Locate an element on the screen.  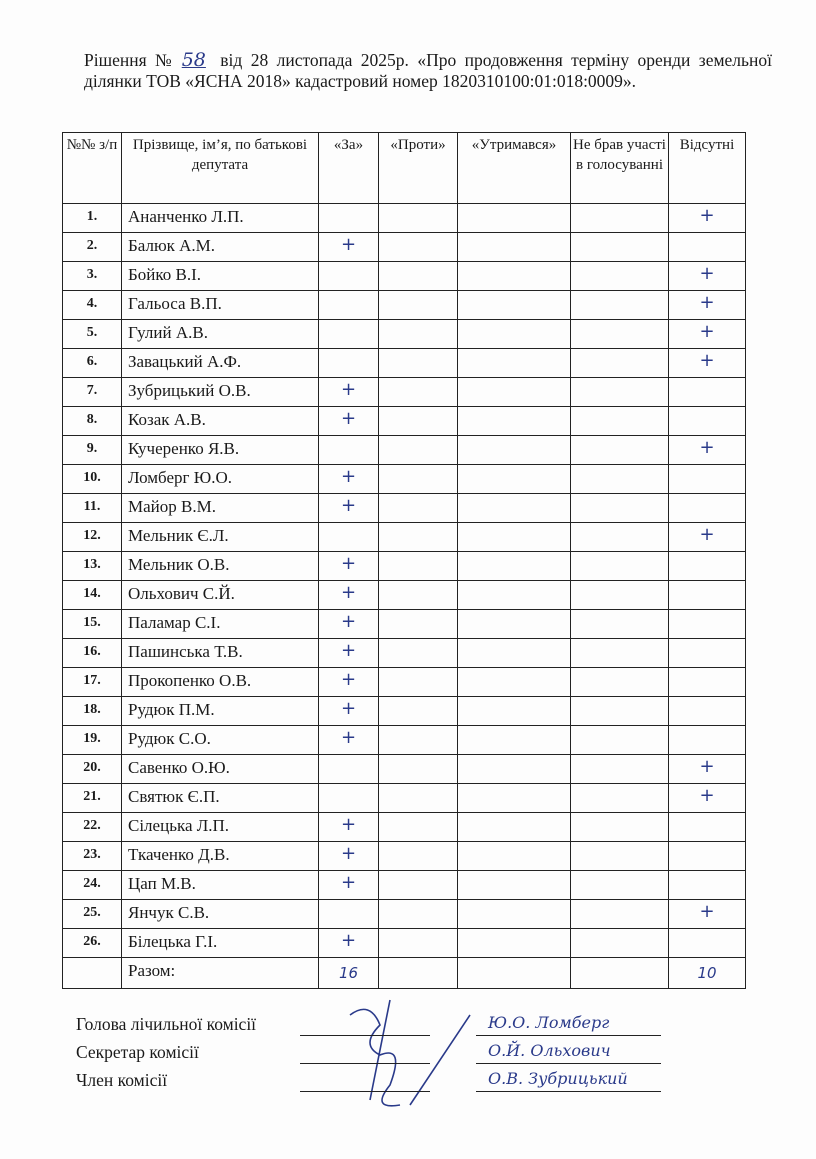
header-name: Прізвище, ім’я, по батькові депутата is located at coordinates (220, 168).